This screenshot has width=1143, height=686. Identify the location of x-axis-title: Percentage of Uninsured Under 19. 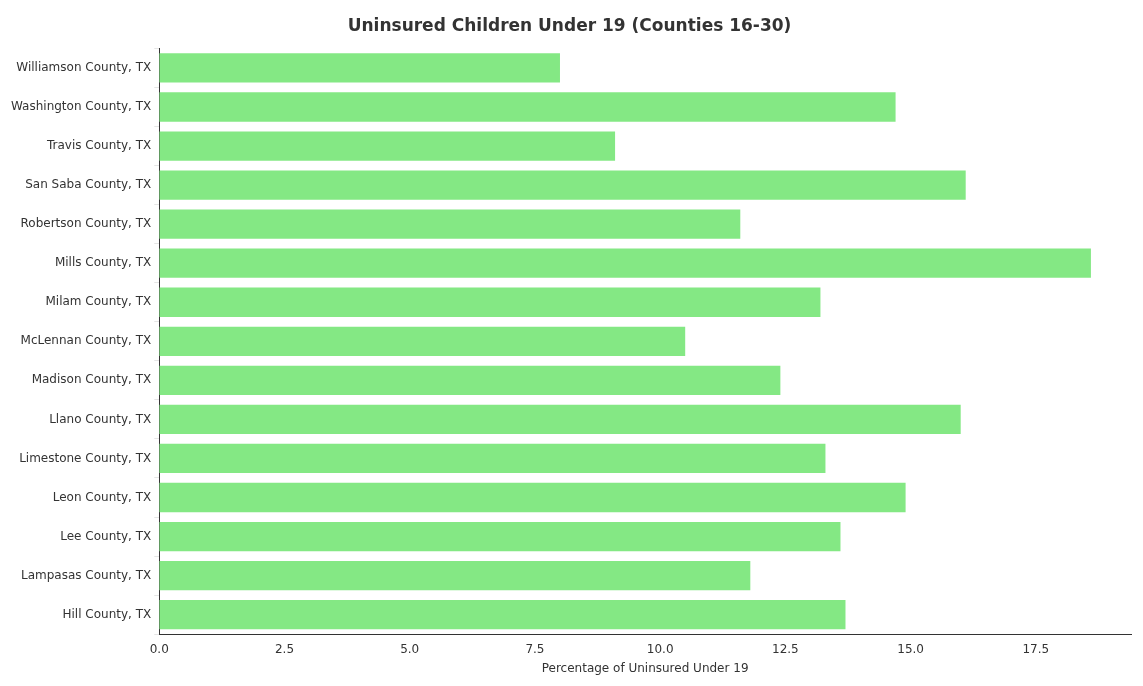
(645, 667).